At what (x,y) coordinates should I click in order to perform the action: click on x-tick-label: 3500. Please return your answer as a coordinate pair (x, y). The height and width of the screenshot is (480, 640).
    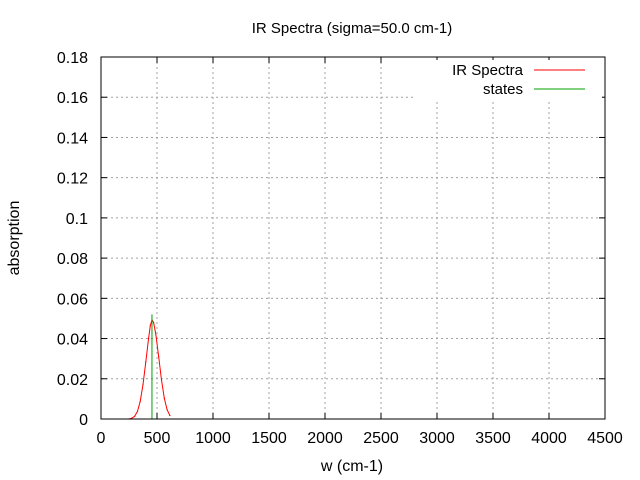
    Looking at the image, I should click on (493, 438).